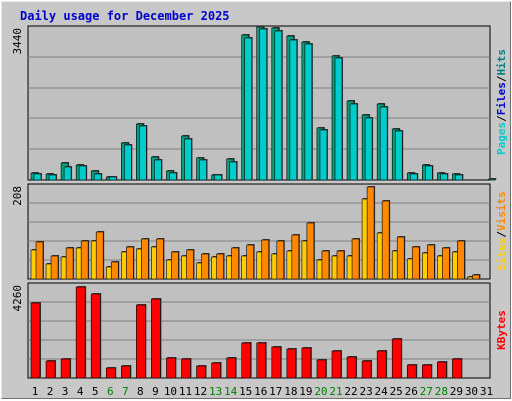 The height and width of the screenshot is (401, 512). I want to click on x-tick-label: 16, so click(260, 391).